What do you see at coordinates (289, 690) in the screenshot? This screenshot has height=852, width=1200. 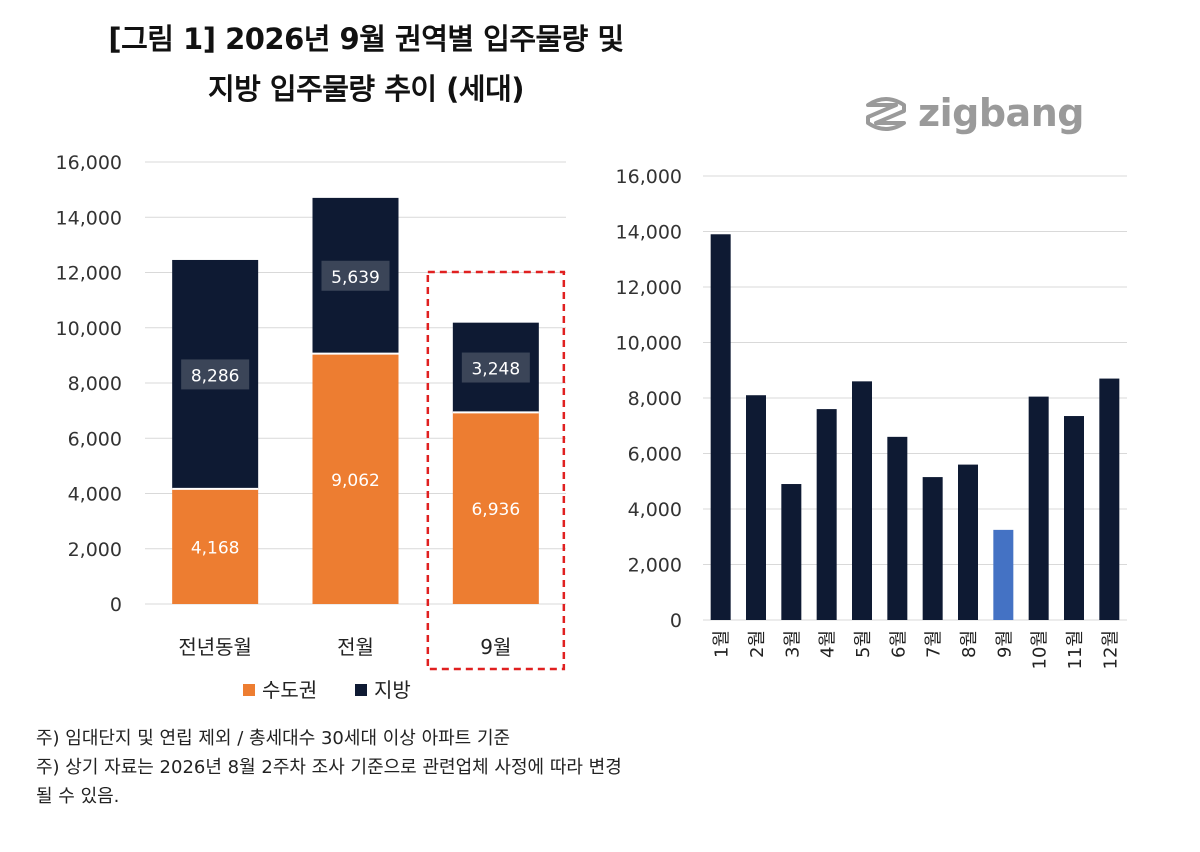 I see `legend-label-metro: 수도권` at bounding box center [289, 690].